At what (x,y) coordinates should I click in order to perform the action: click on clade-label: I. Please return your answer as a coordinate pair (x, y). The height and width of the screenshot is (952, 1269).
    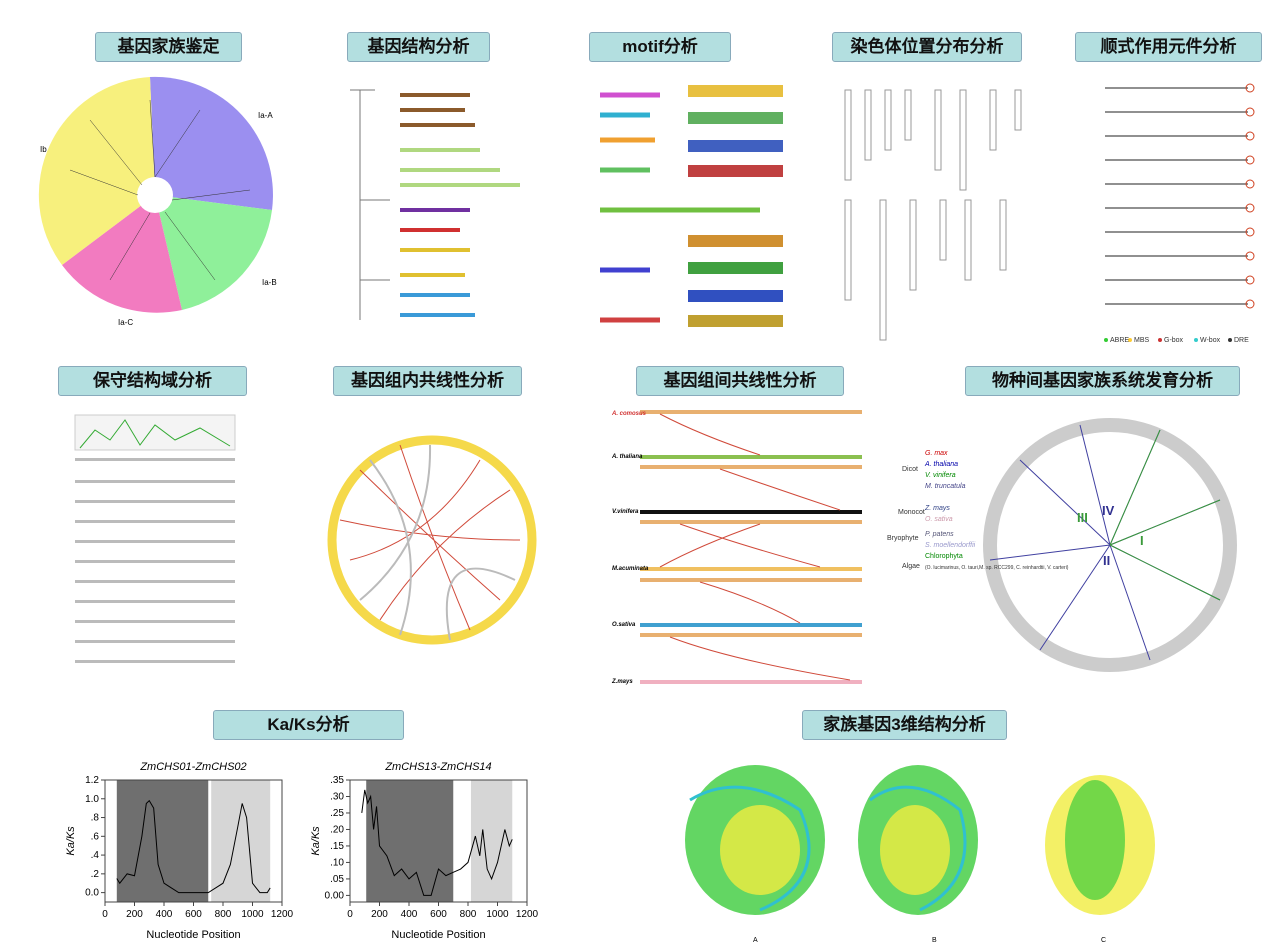
    Looking at the image, I should click on (1142, 540).